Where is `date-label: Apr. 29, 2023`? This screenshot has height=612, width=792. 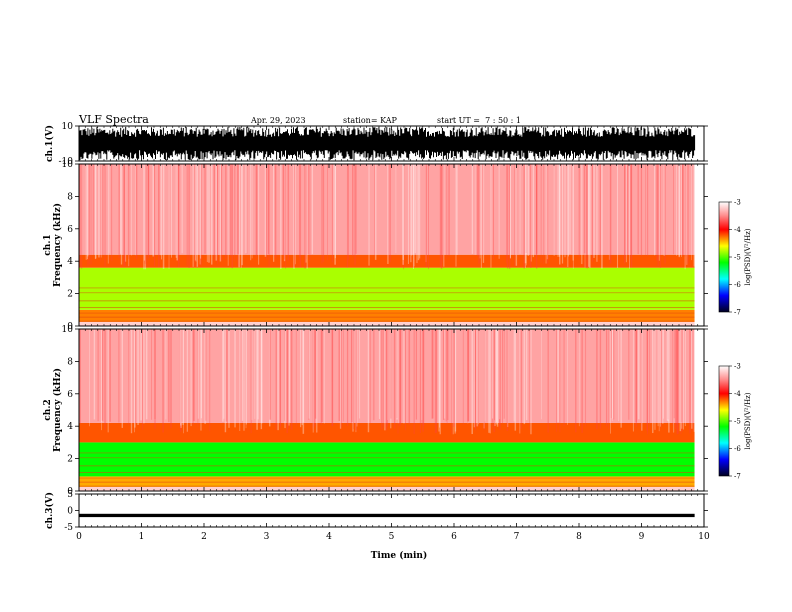
date-label: Apr. 29, 2023 is located at coordinates (278, 120).